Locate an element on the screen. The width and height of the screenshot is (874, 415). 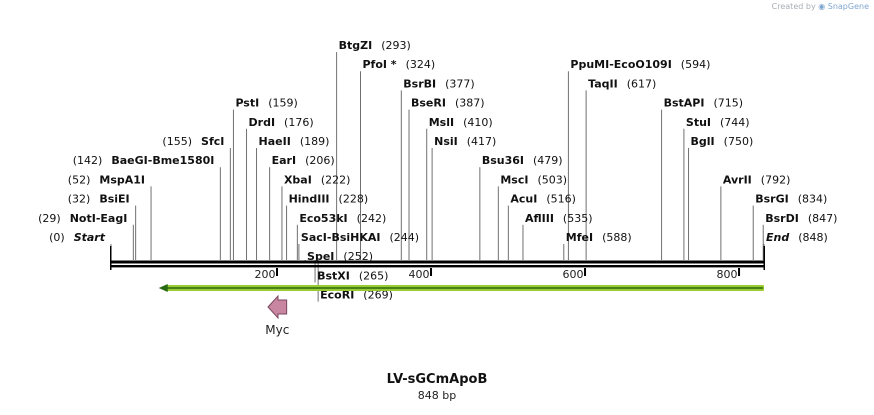
site-name: Eco53kI is located at coordinates (323, 218).